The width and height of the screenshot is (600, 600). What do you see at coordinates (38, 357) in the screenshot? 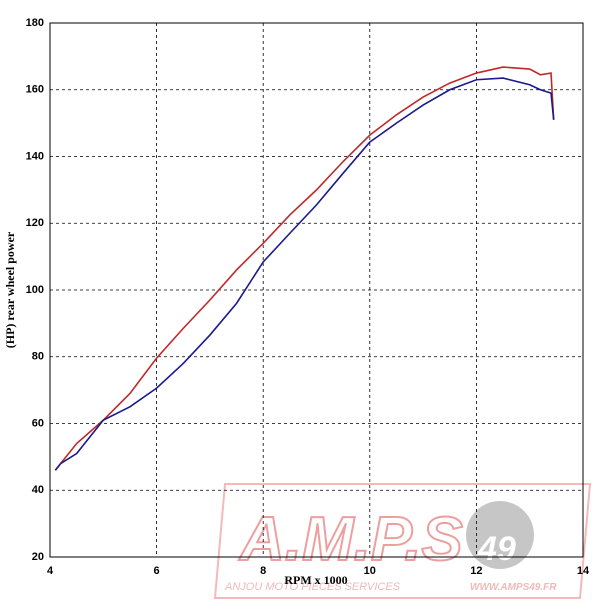
I see `y-tick-label: 80` at bounding box center [38, 357].